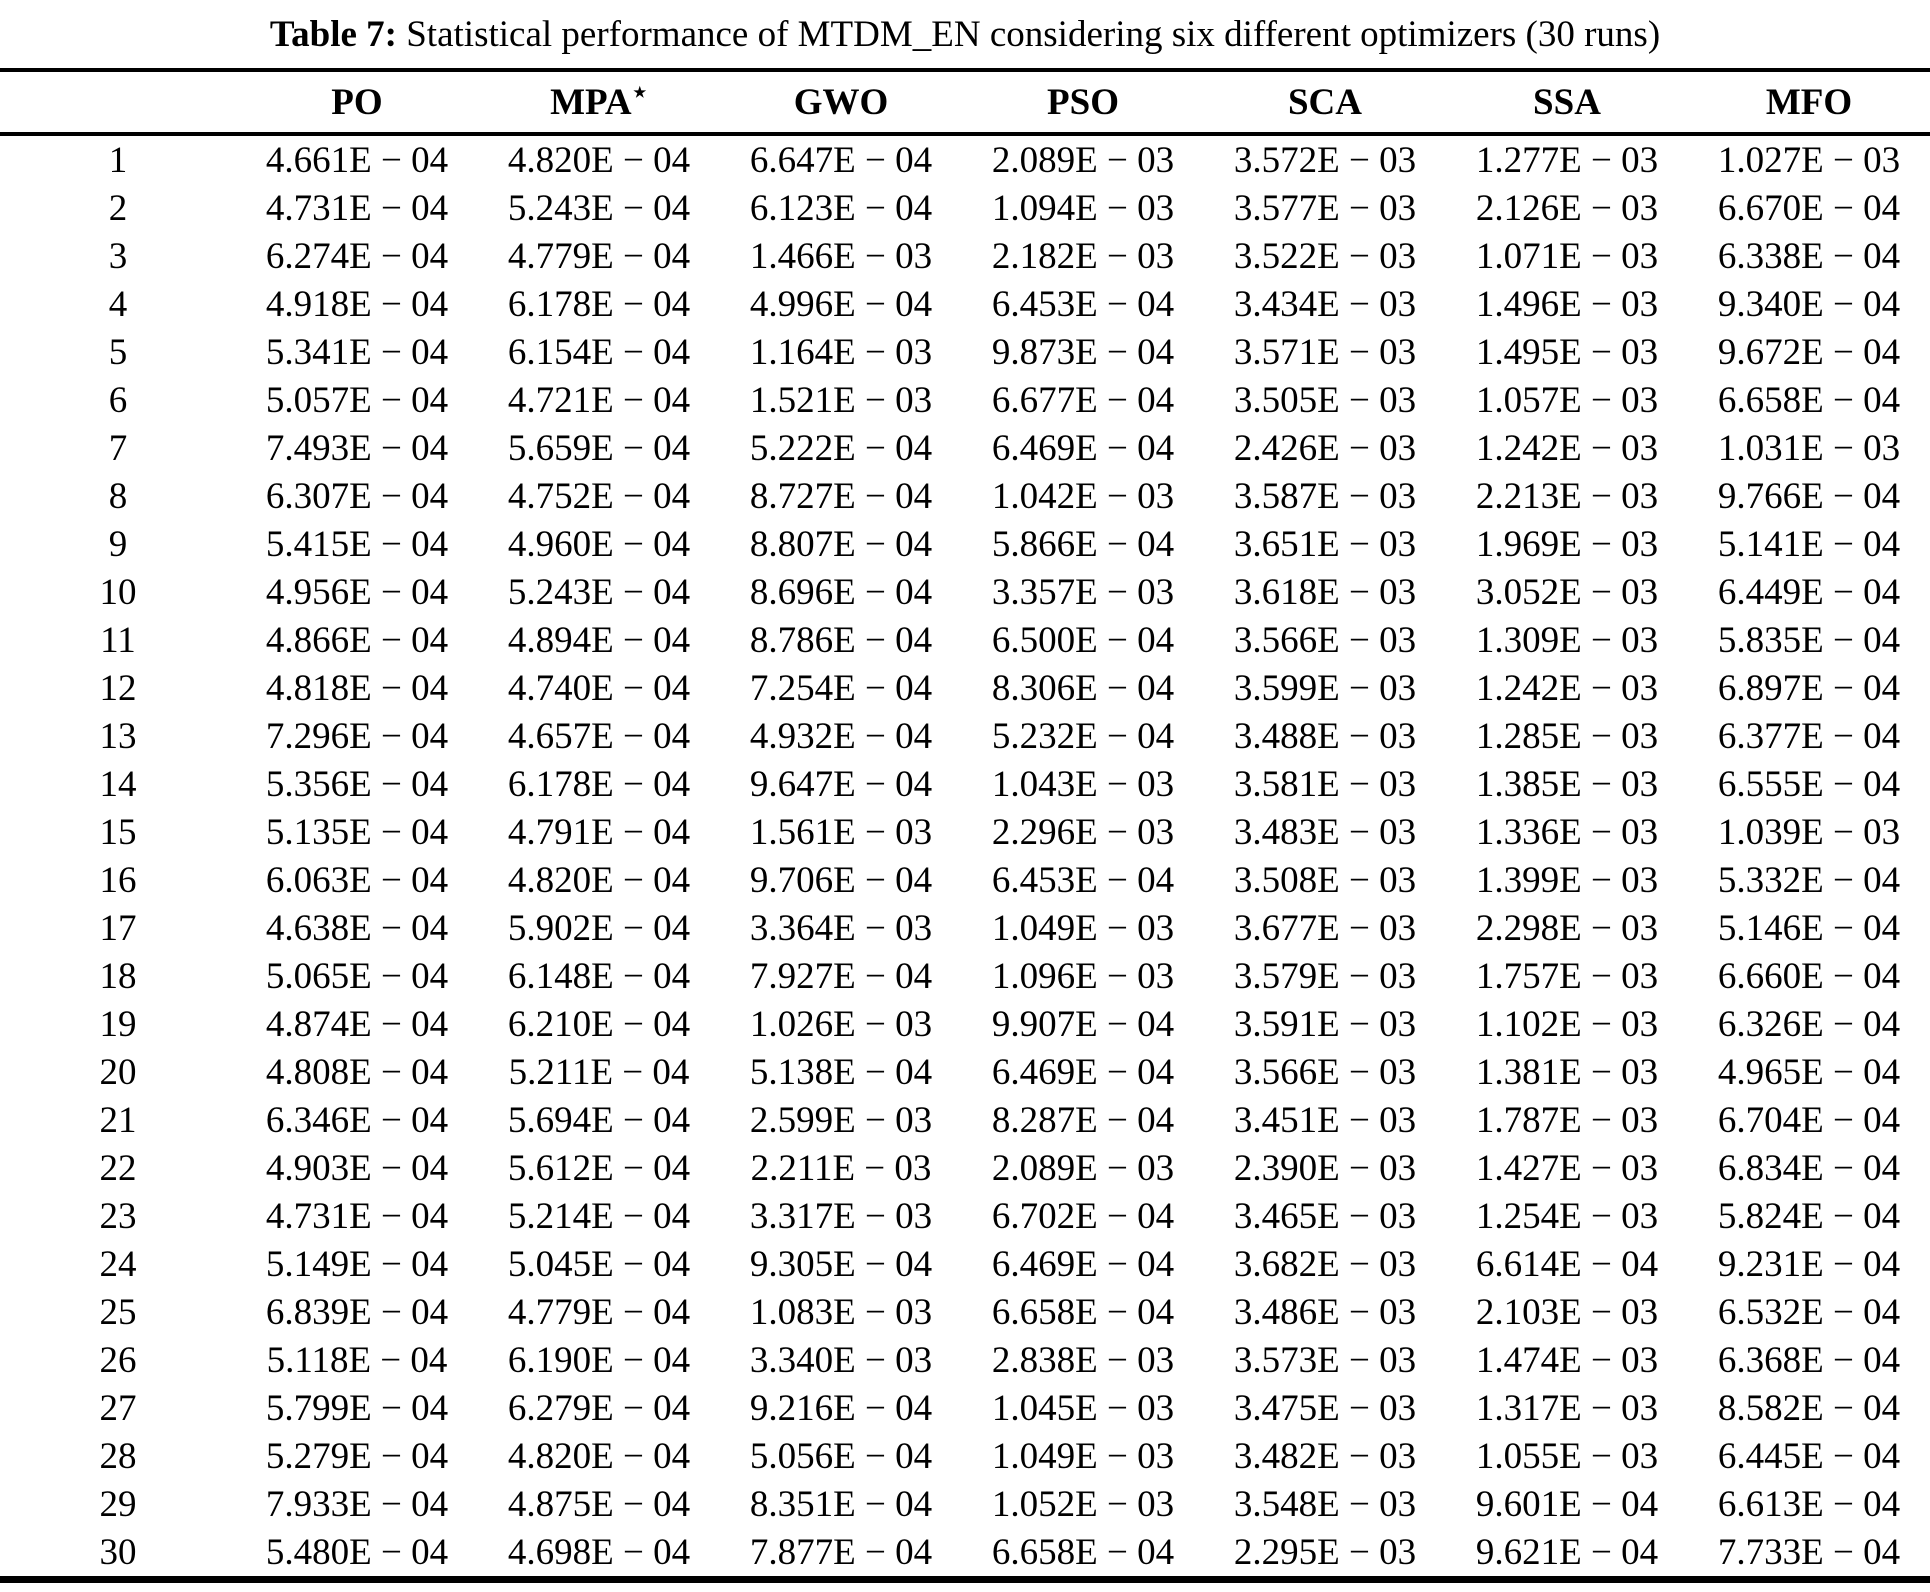 This screenshot has height=1592, width=1930. I want to click on run-number-cell: 20, so click(118, 1072).